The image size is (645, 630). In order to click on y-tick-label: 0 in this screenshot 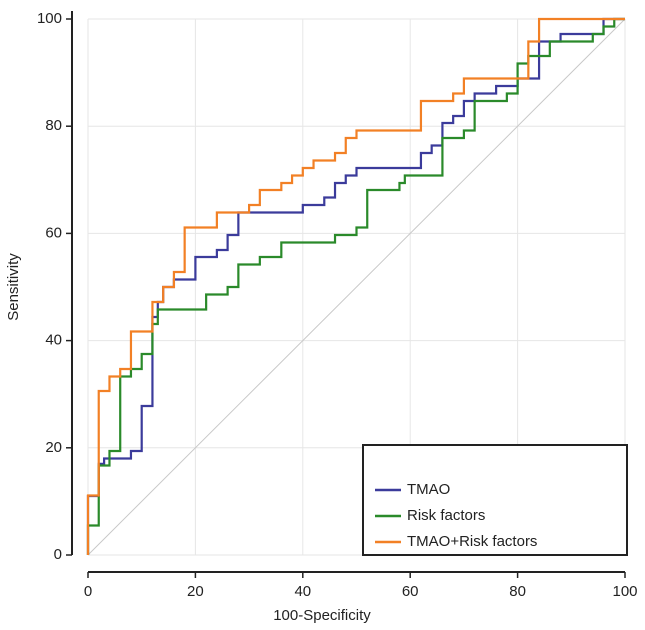, I will do `click(58, 554)`.